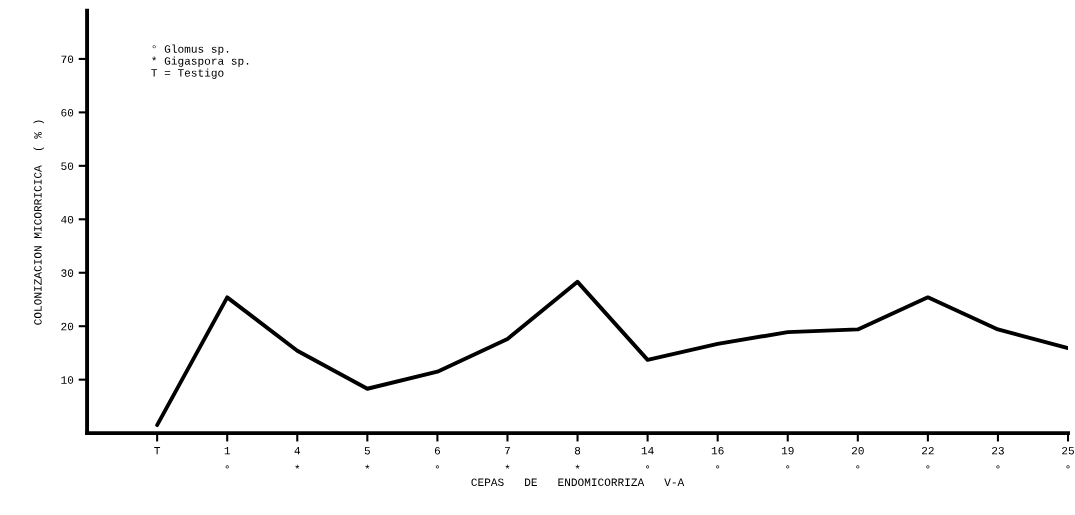 The width and height of the screenshot is (1075, 515). What do you see at coordinates (577, 457) in the screenshot?
I see `x-tick-label: 8 *` at bounding box center [577, 457].